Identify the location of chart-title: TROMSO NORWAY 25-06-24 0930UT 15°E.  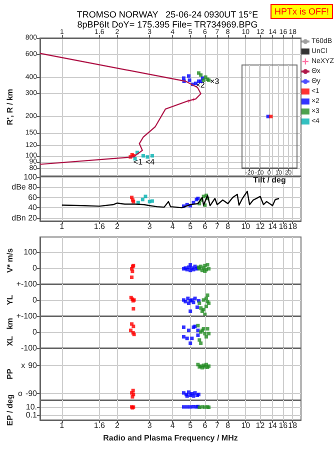
(167, 15).